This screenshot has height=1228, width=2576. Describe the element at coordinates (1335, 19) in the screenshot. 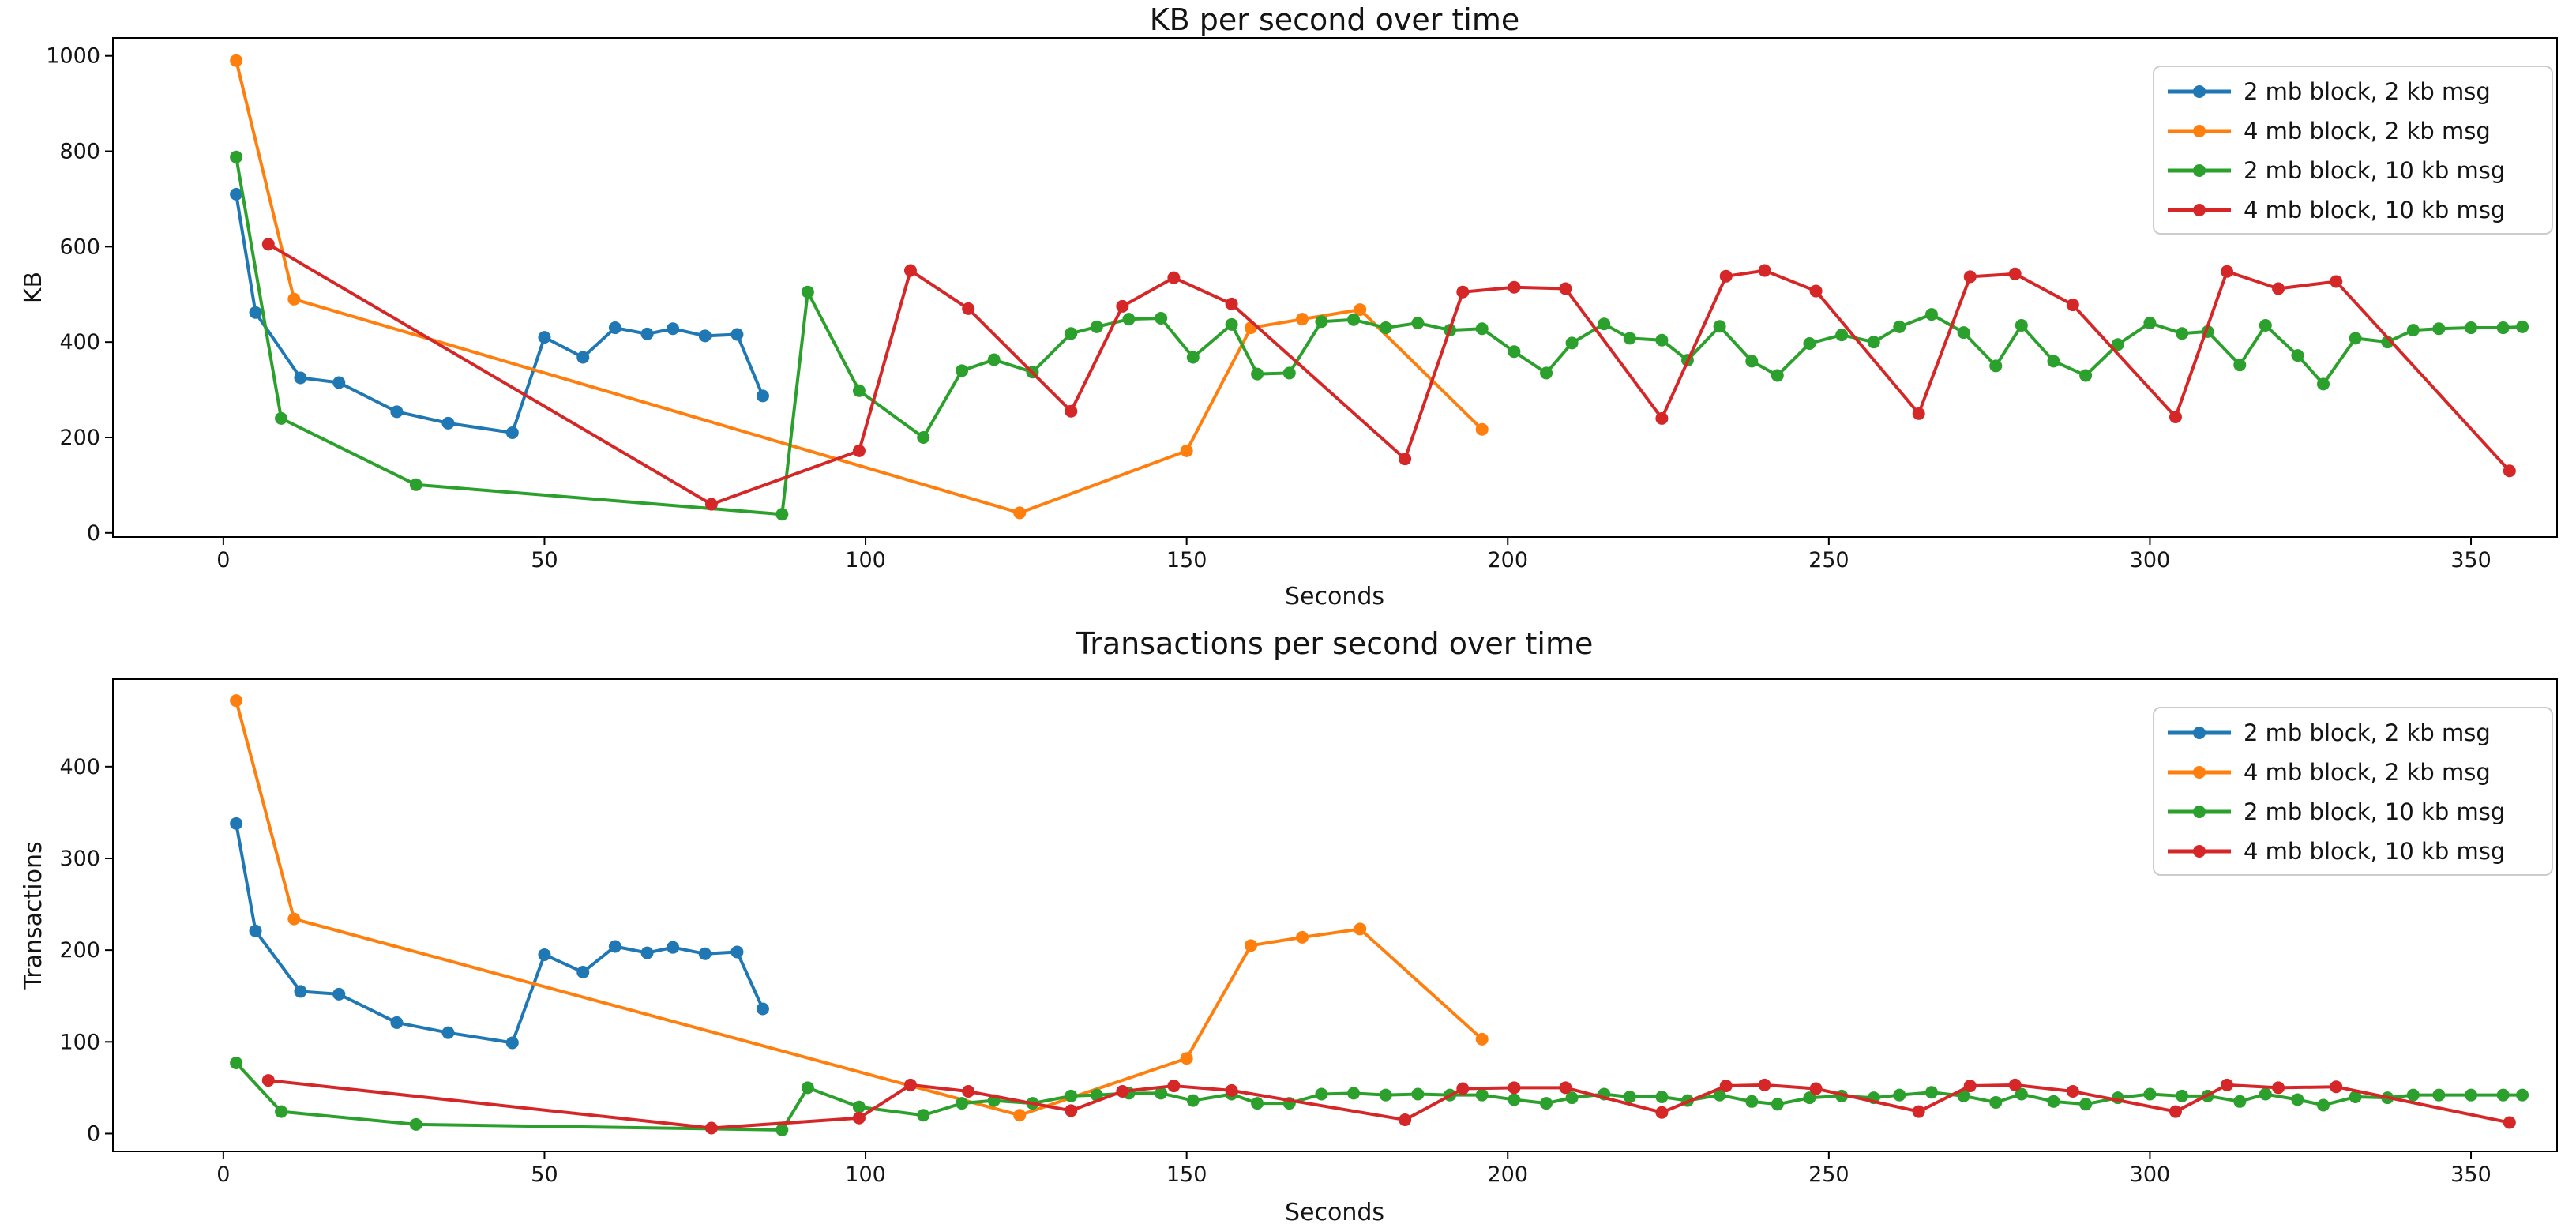

I see `kb-chart-title: KB per second over time` at that location.